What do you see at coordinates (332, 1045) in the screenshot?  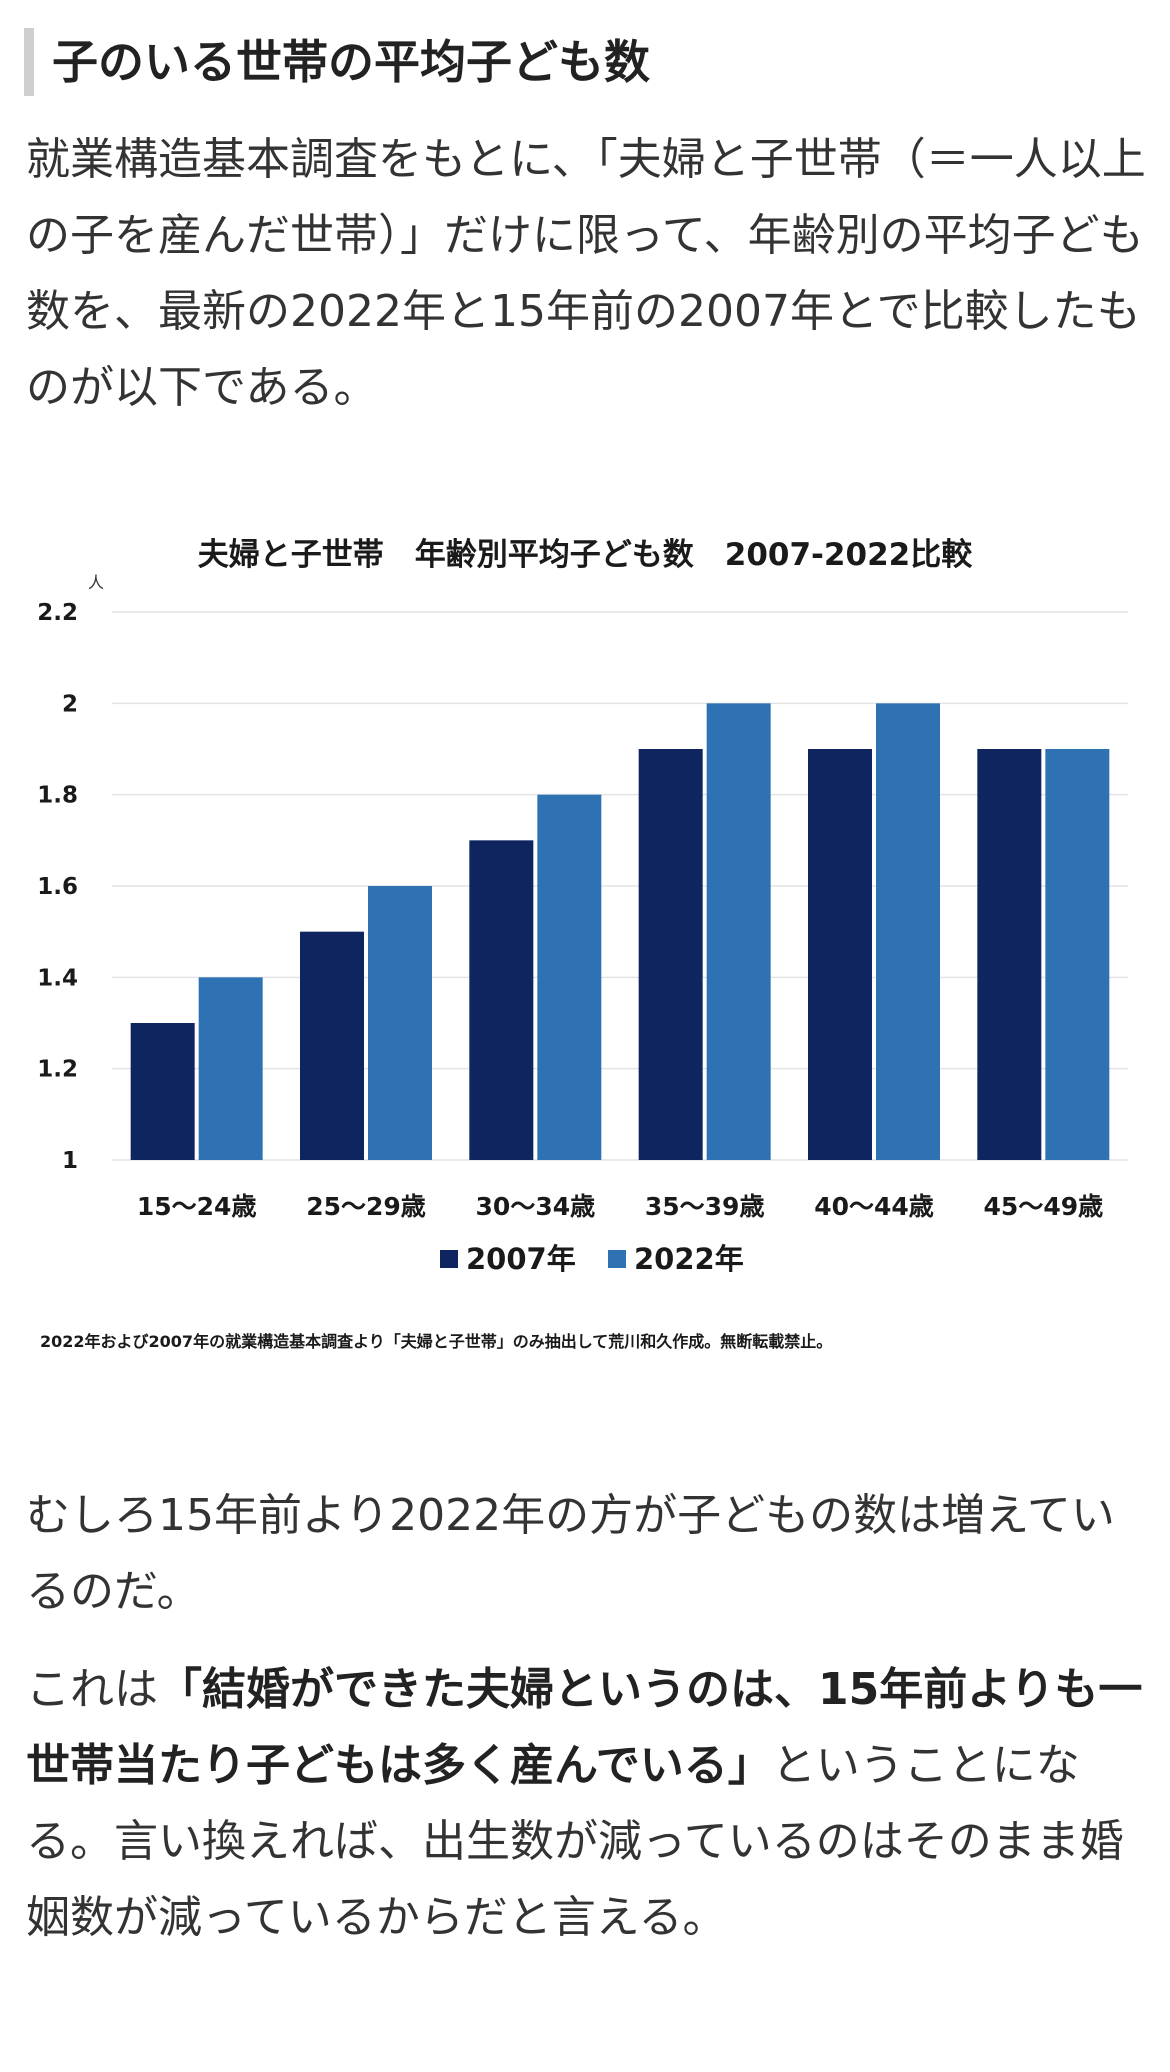 I see `bar-2007年-25～29歳` at bounding box center [332, 1045].